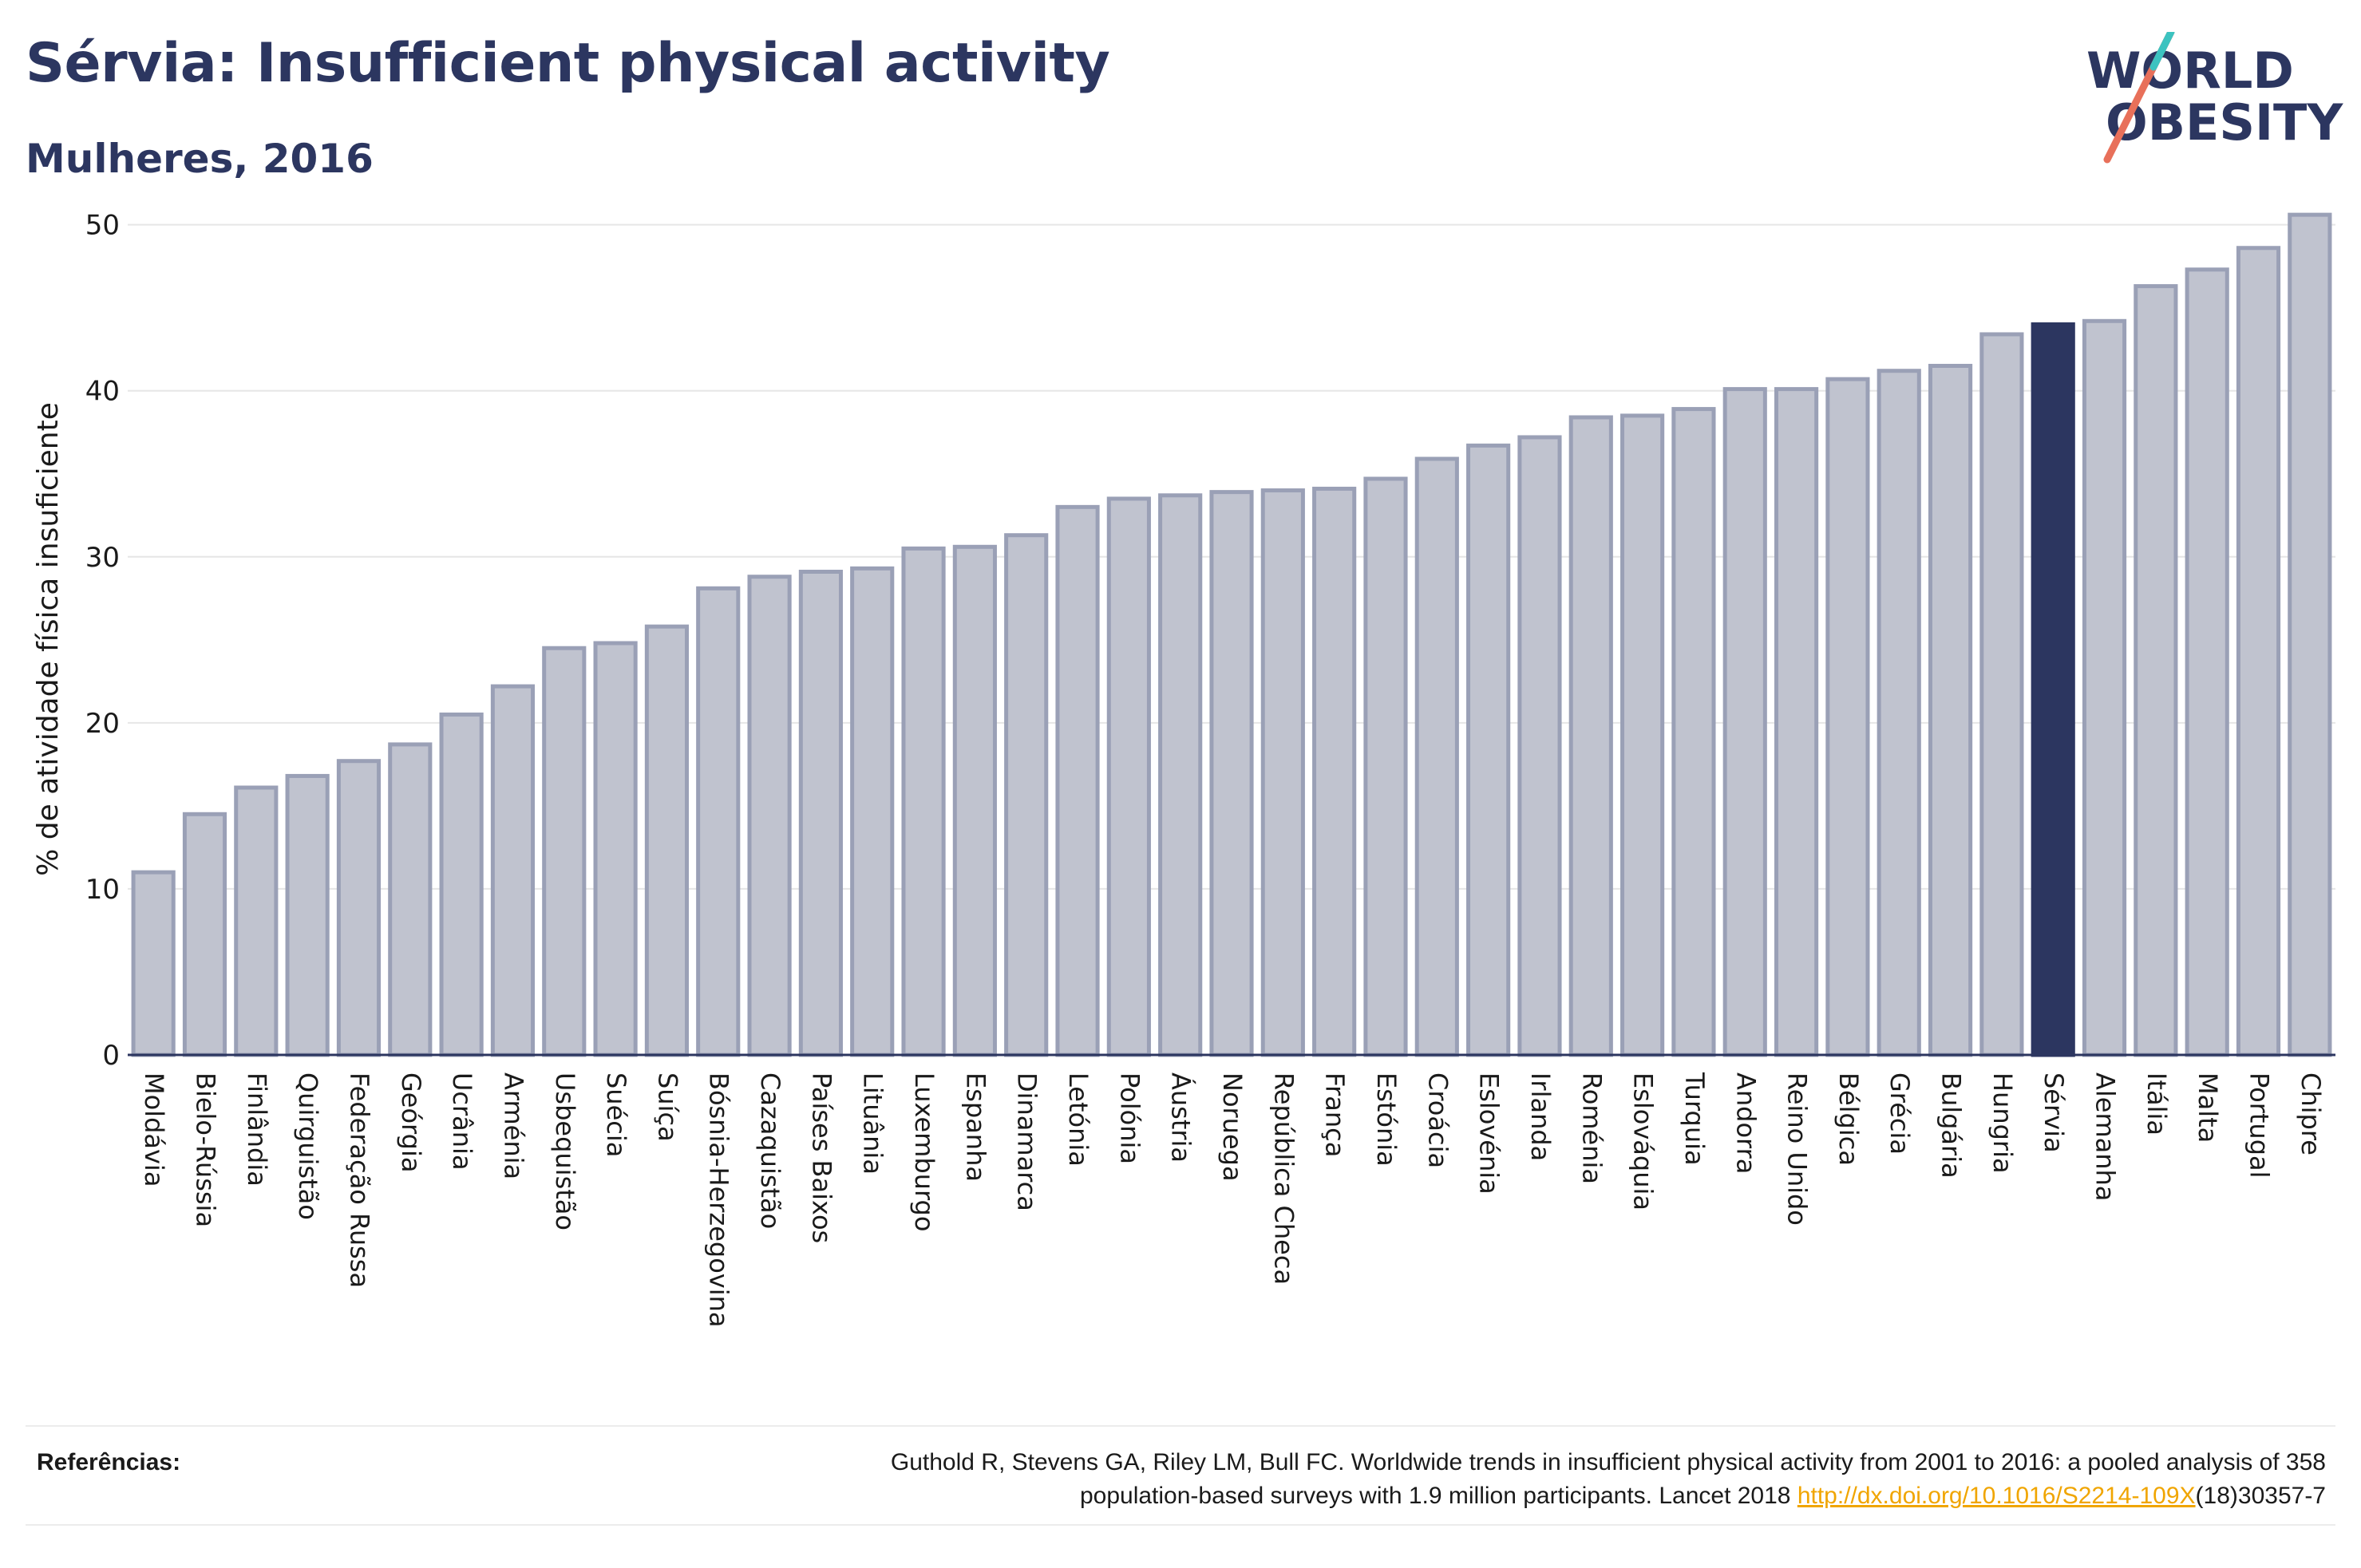 This screenshot has width=2361, height=1568. Describe the element at coordinates (719, 1200) in the screenshot. I see `x-tick-label: Bósnia-Herzegovina` at that location.